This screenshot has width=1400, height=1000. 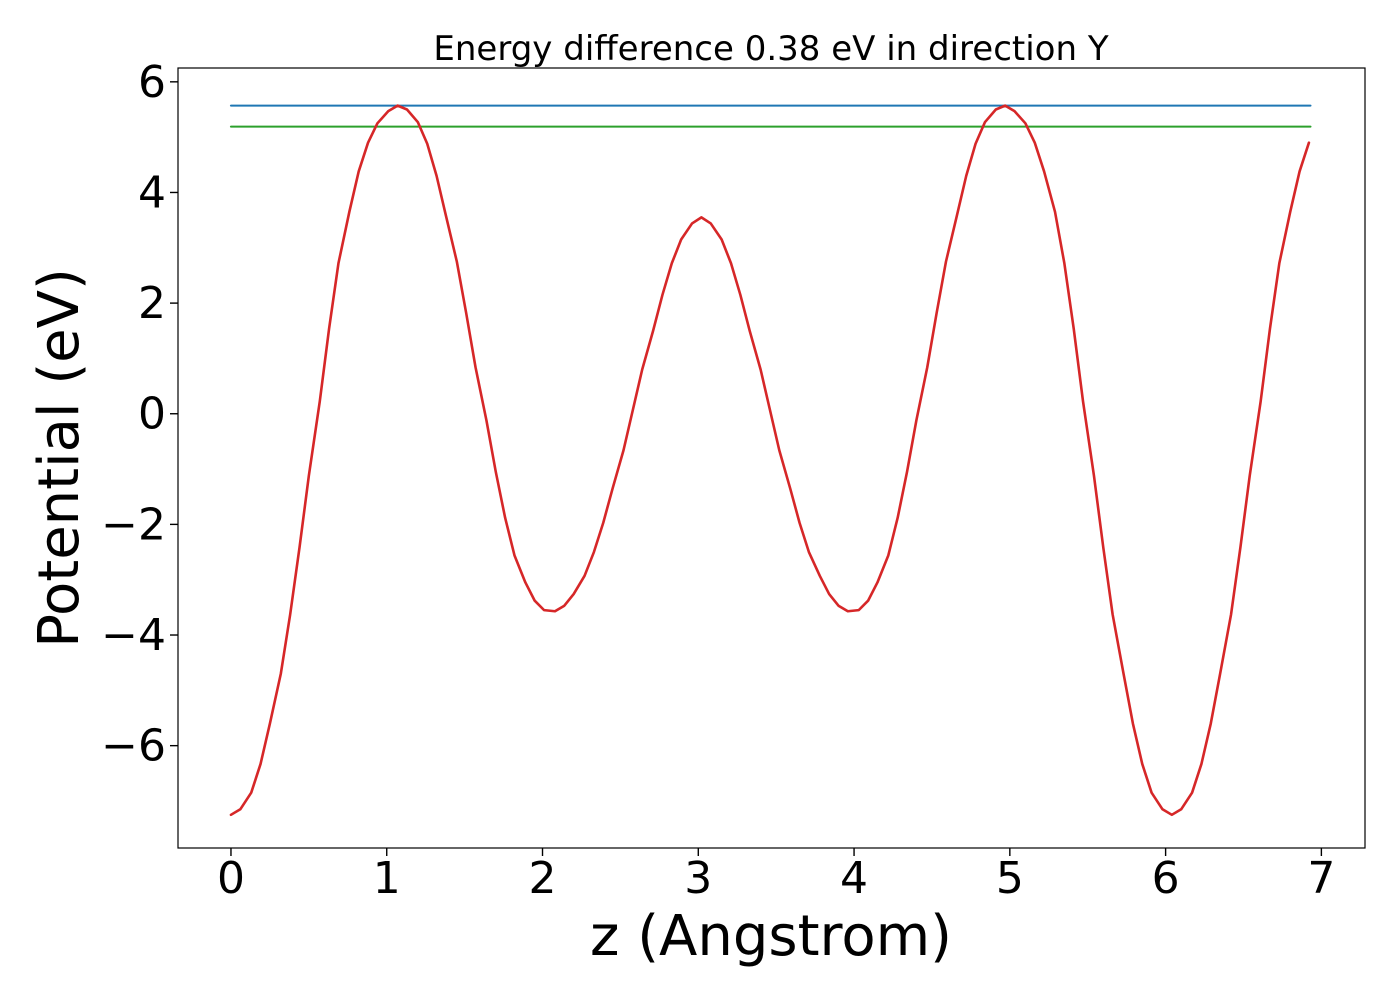 What do you see at coordinates (770, 49) in the screenshot?
I see `chart-title: Energy difference 0.38 eV in direction Y` at bounding box center [770, 49].